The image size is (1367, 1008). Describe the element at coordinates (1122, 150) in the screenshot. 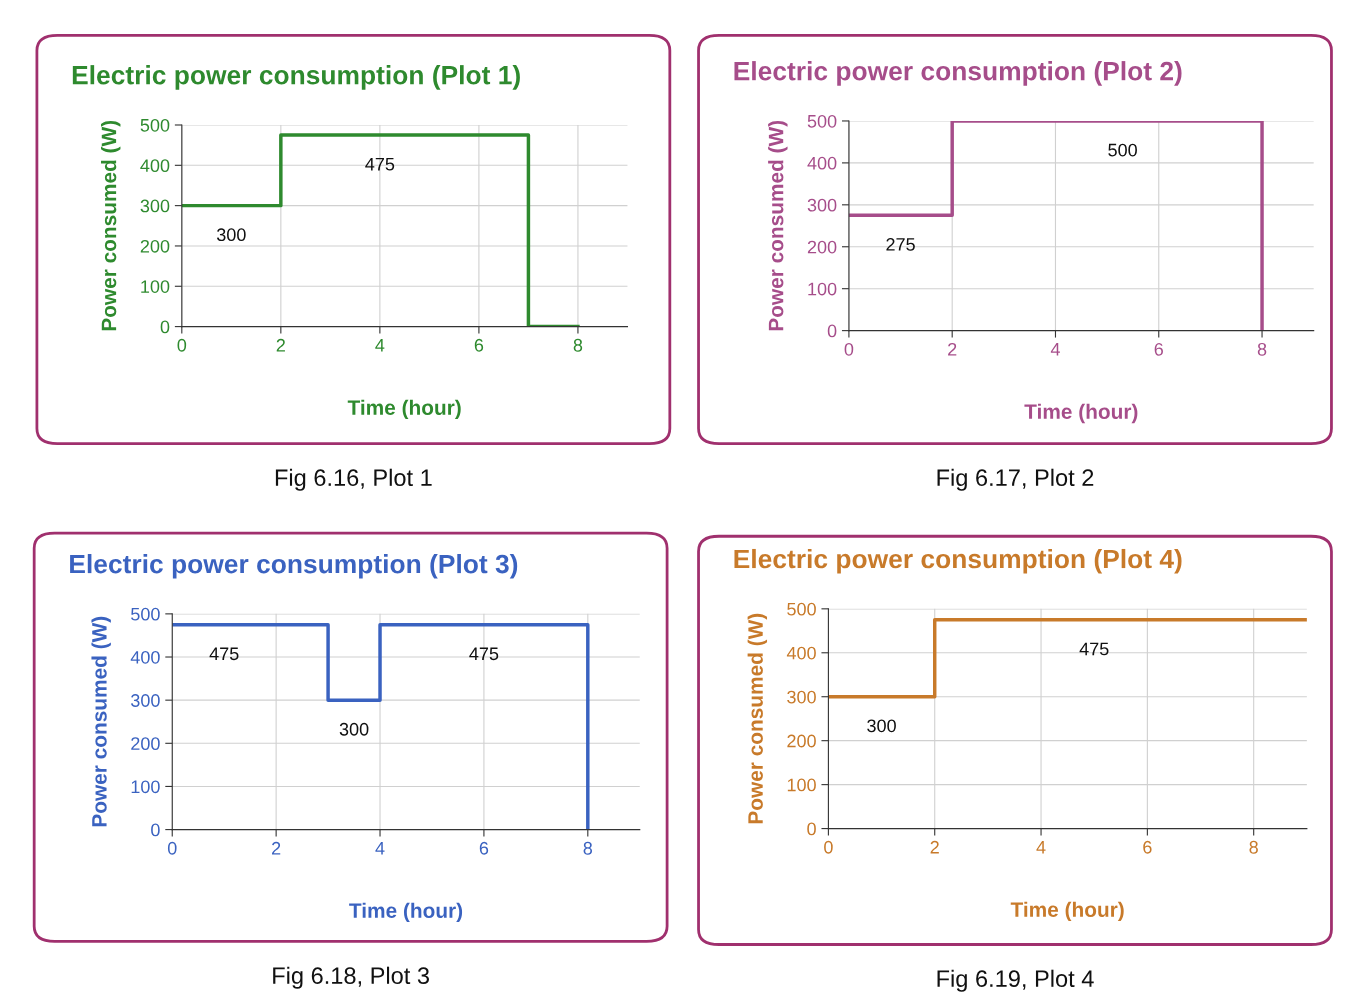

I see `annotation: 500` at that location.